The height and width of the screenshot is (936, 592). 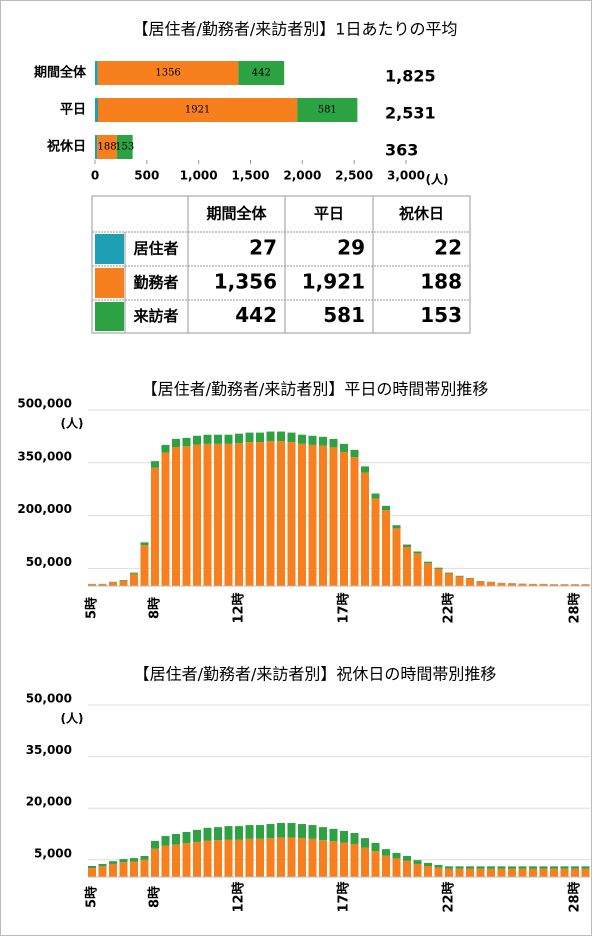 What do you see at coordinates (92, 897) in the screenshot?
I see `x-tick-label: 5時` at bounding box center [92, 897].